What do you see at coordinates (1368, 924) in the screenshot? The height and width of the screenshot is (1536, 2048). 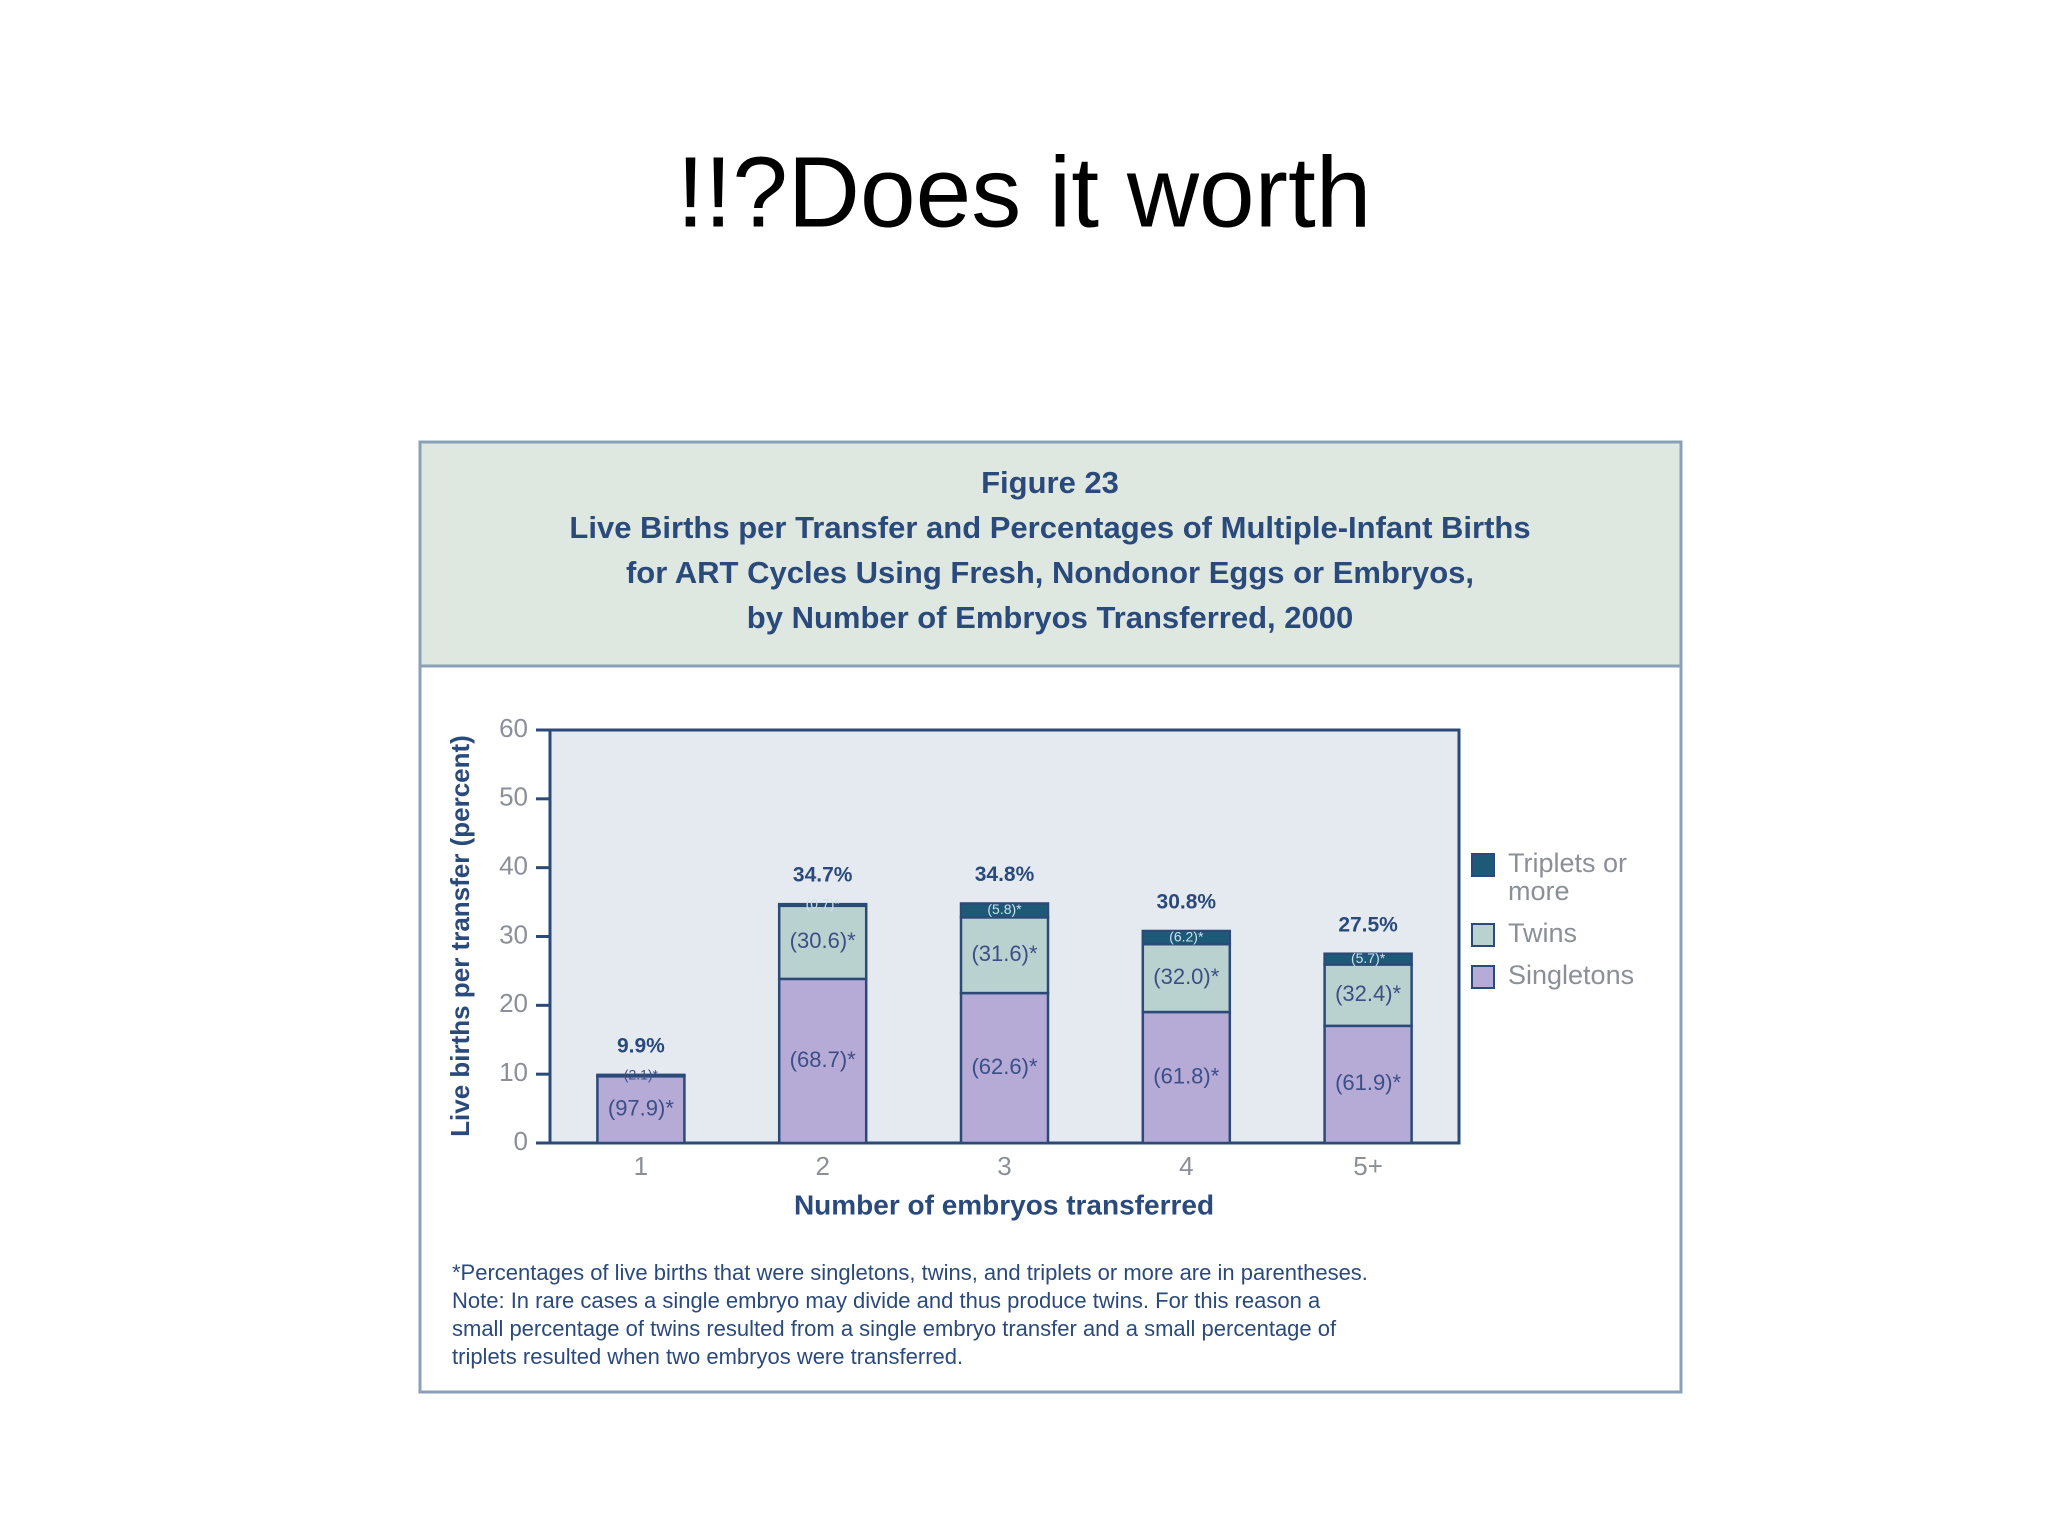 I see `total-label: 27.5%` at bounding box center [1368, 924].